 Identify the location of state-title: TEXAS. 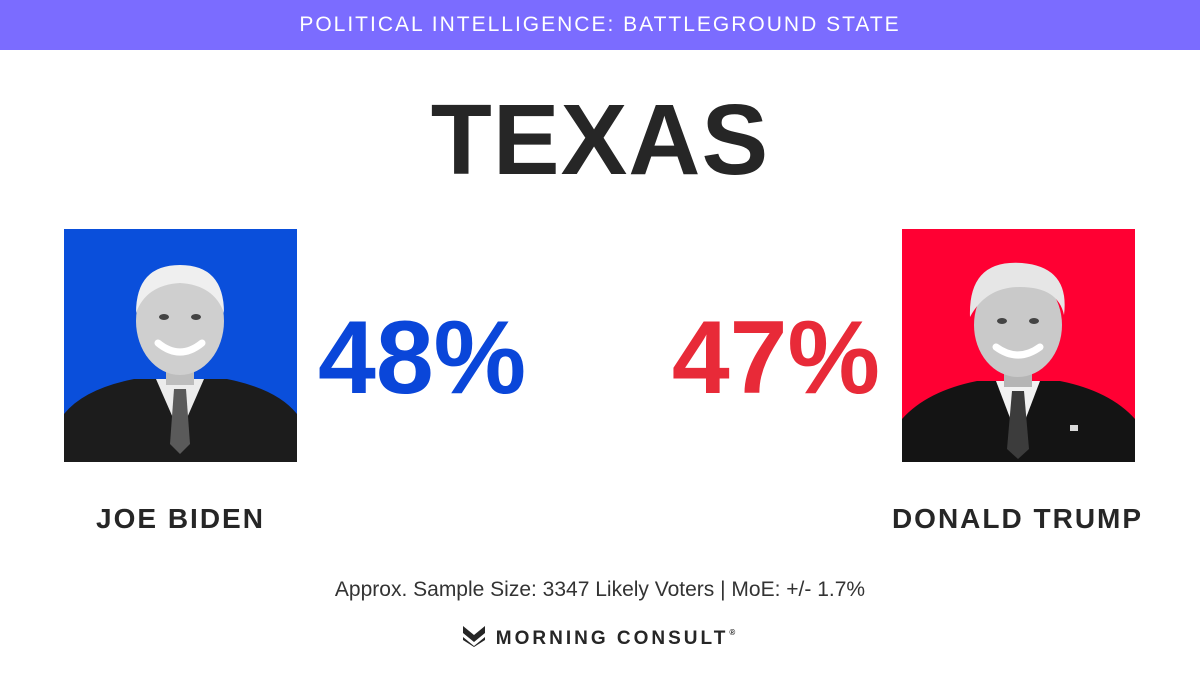
(600, 140).